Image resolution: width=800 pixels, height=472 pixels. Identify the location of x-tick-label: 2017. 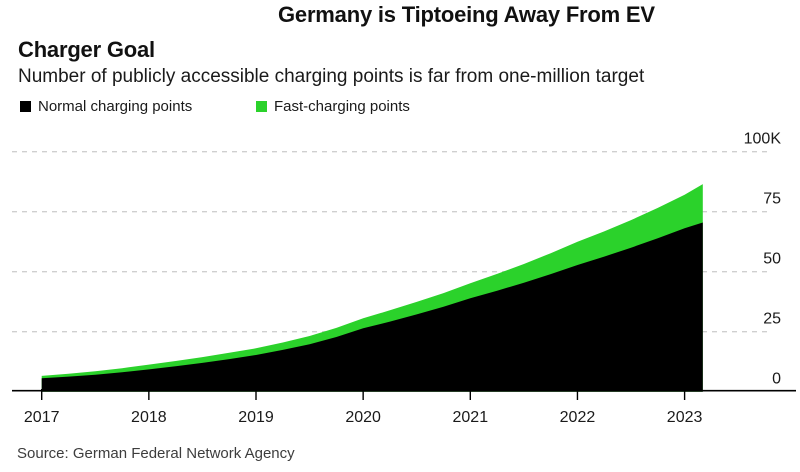
(42, 417).